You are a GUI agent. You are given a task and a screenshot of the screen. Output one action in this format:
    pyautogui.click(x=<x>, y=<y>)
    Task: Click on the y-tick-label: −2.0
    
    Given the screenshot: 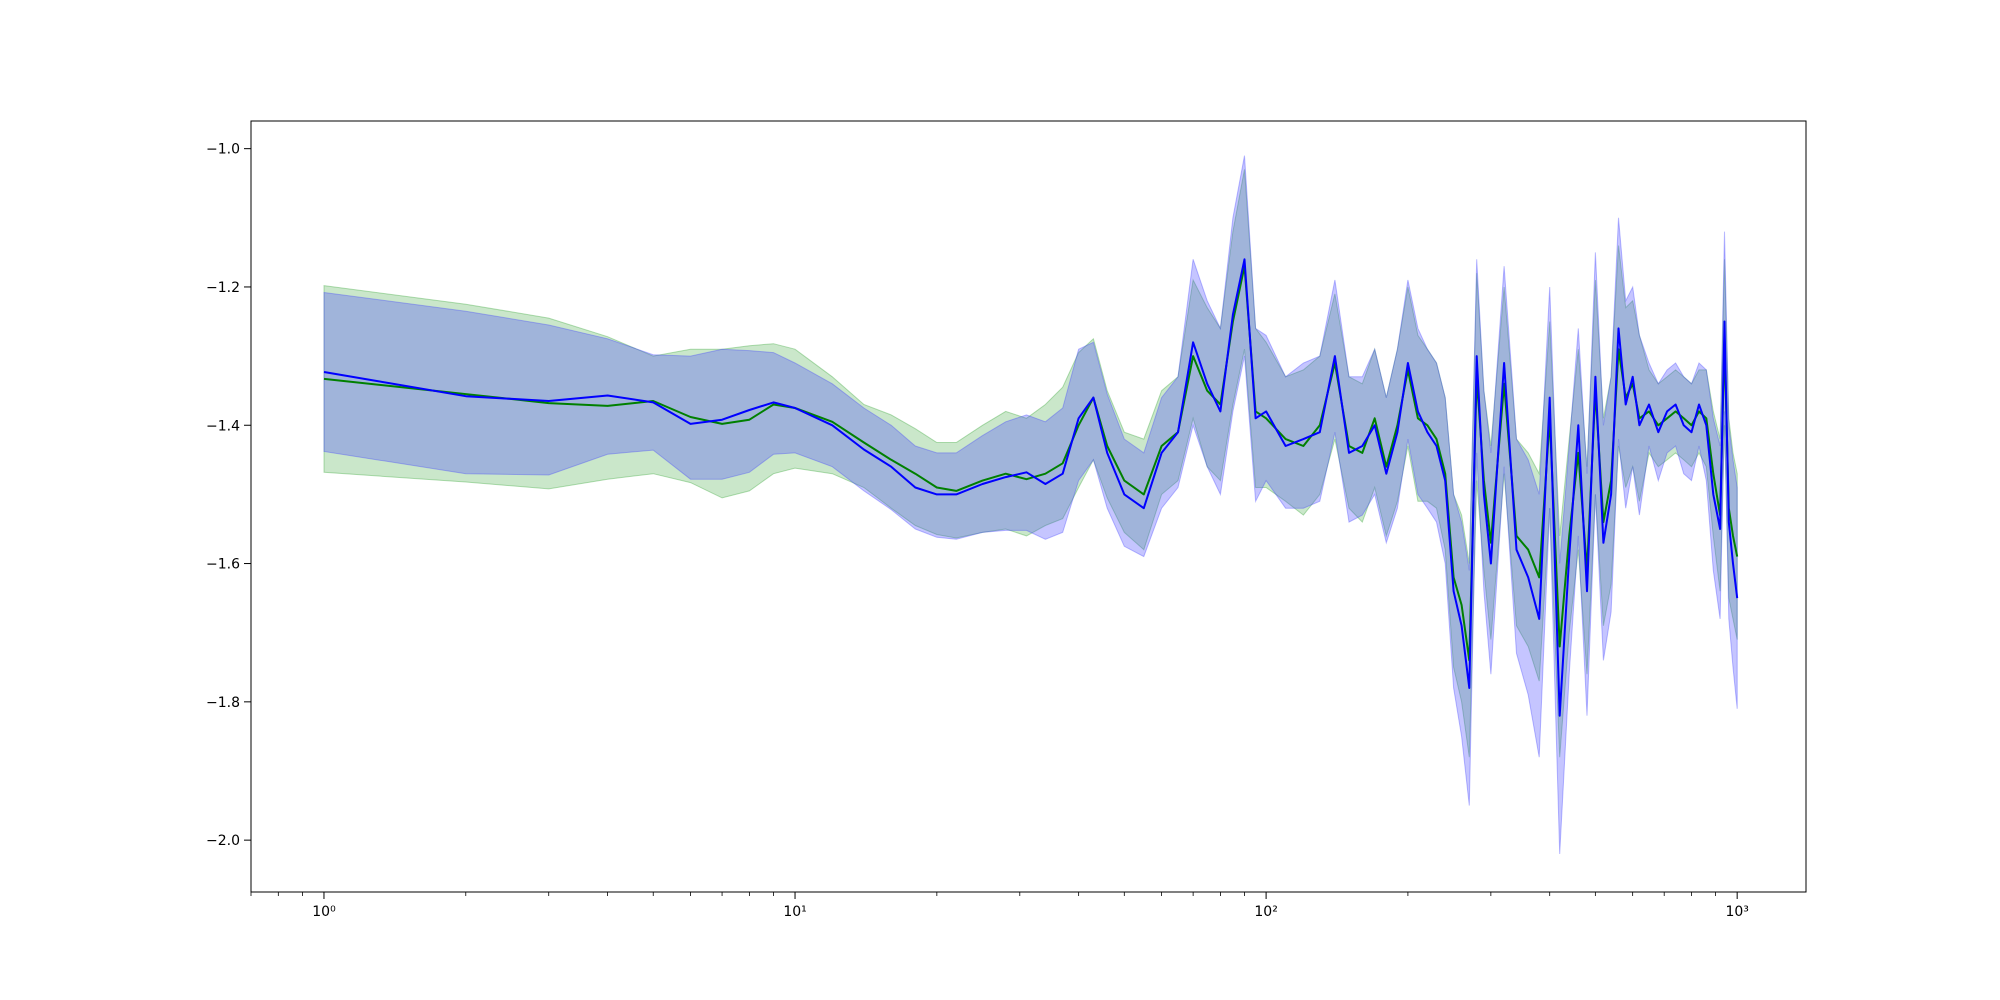 What is the action you would take?
    pyautogui.click(x=223, y=841)
    